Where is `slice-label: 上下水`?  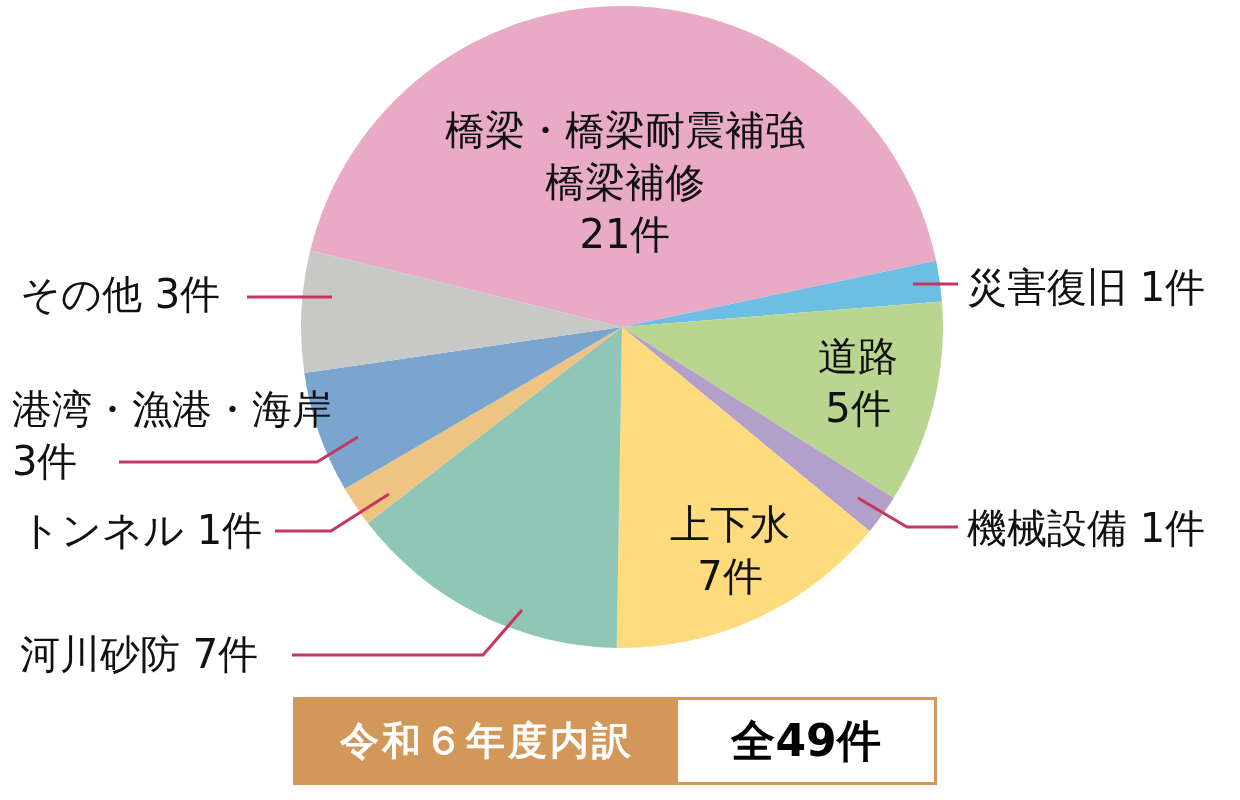
slice-label: 上下水 is located at coordinates (730, 524).